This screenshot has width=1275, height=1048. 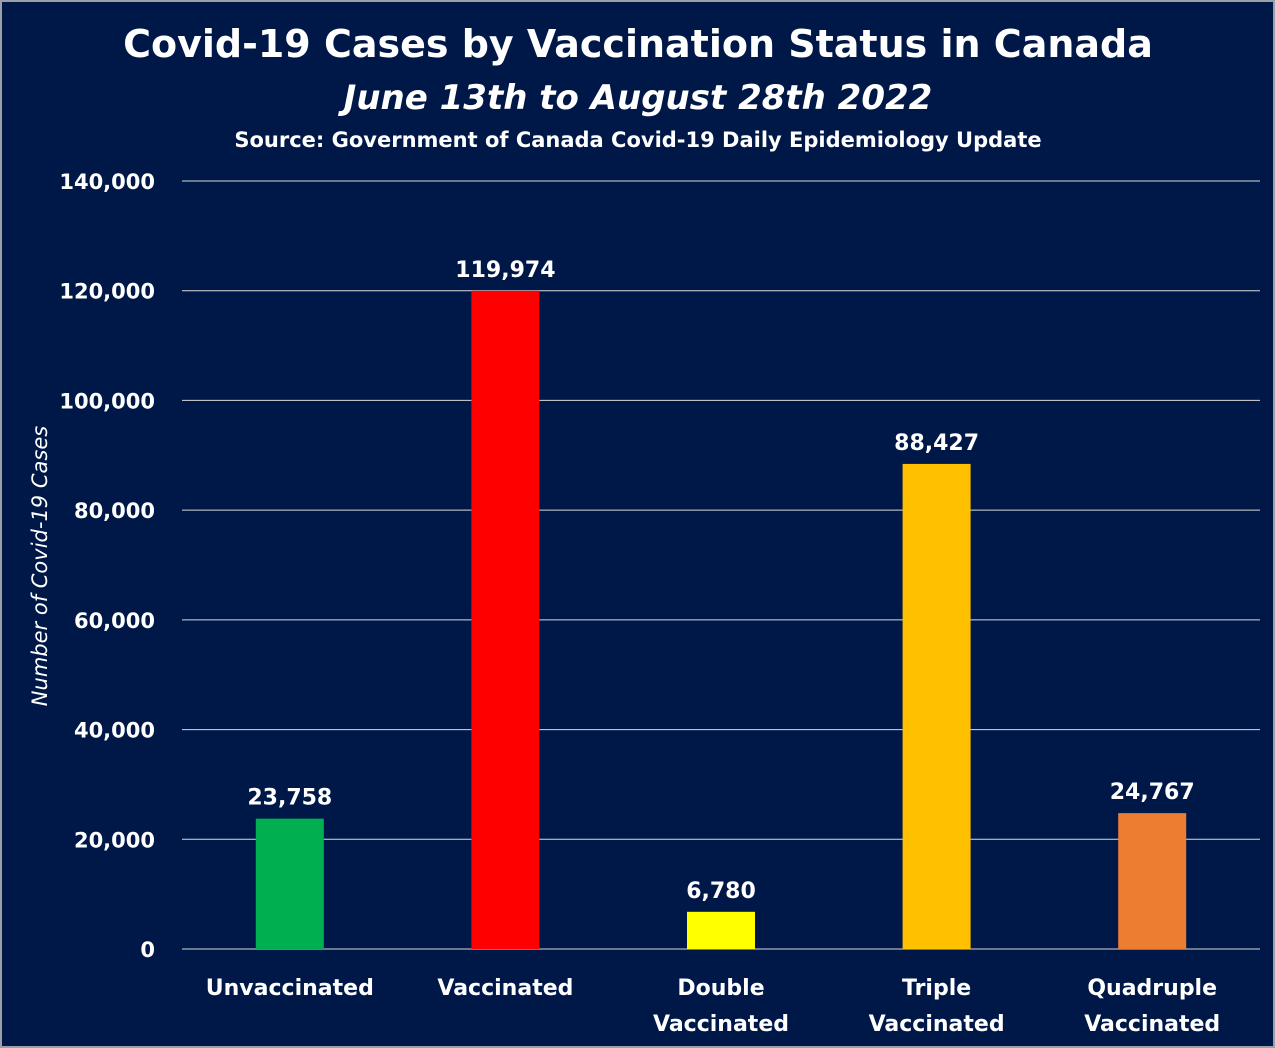 What do you see at coordinates (290, 988) in the screenshot?
I see `x-category-label: Unvaccinated` at bounding box center [290, 988].